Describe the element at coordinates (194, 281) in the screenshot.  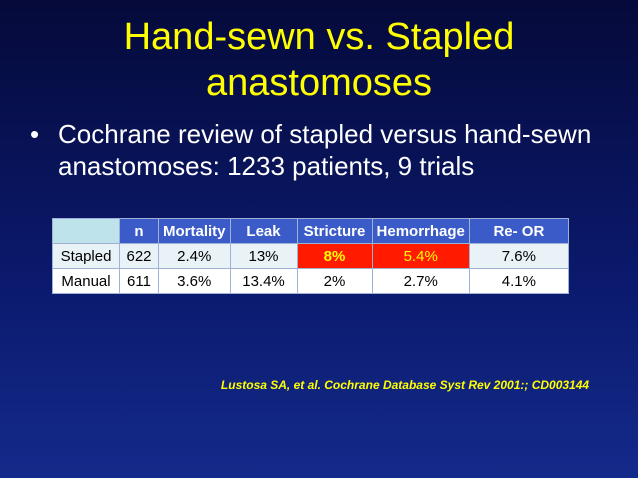
I see `table-cell: 3.6%` at that location.